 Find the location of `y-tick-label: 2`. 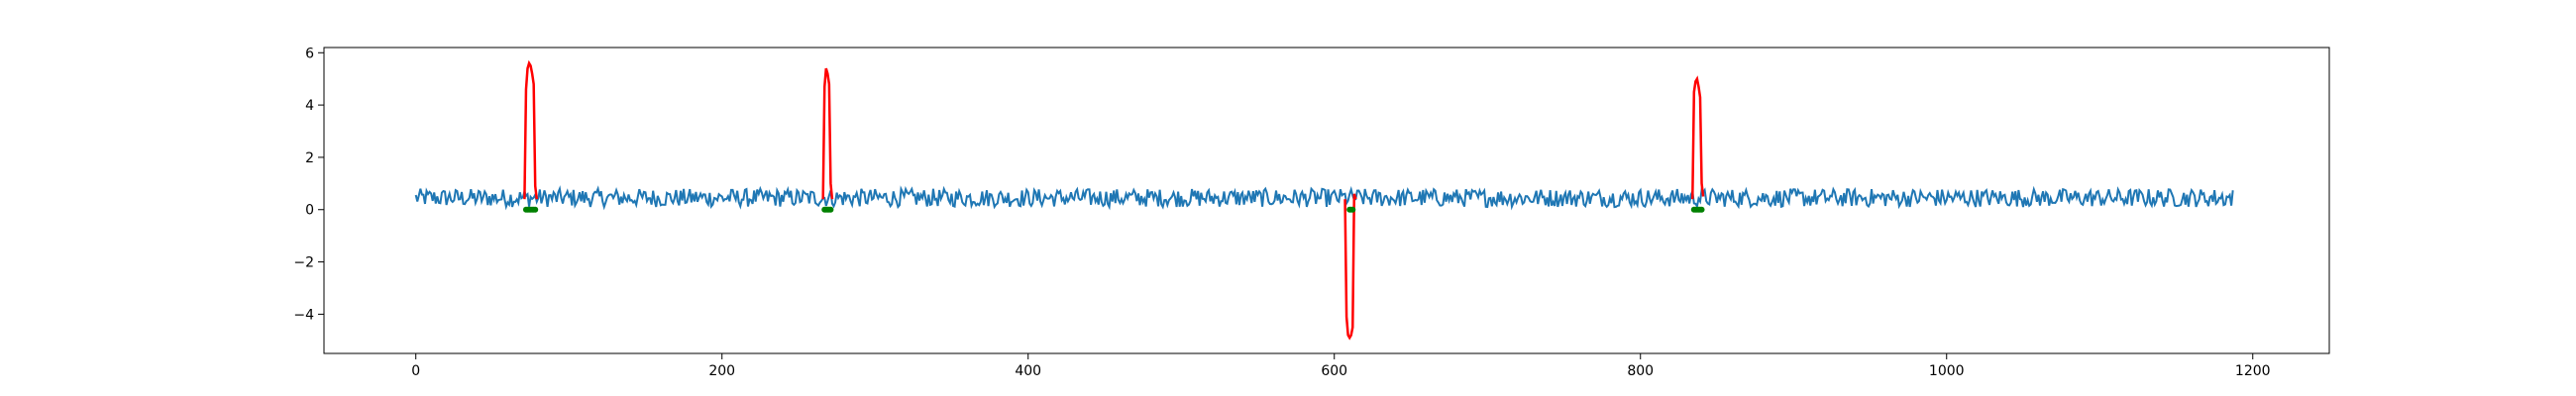

y-tick-label: 2 is located at coordinates (309, 158).